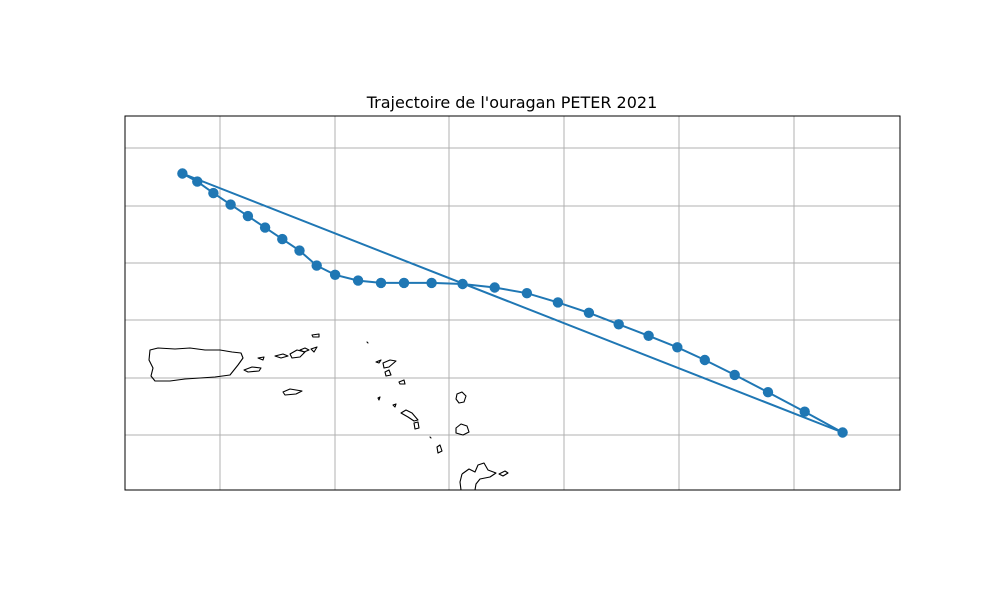 Image resolution: width=1000 pixels, height=600 pixels. What do you see at coordinates (394, 405) in the screenshot?
I see `island-st-eustatius` at bounding box center [394, 405].